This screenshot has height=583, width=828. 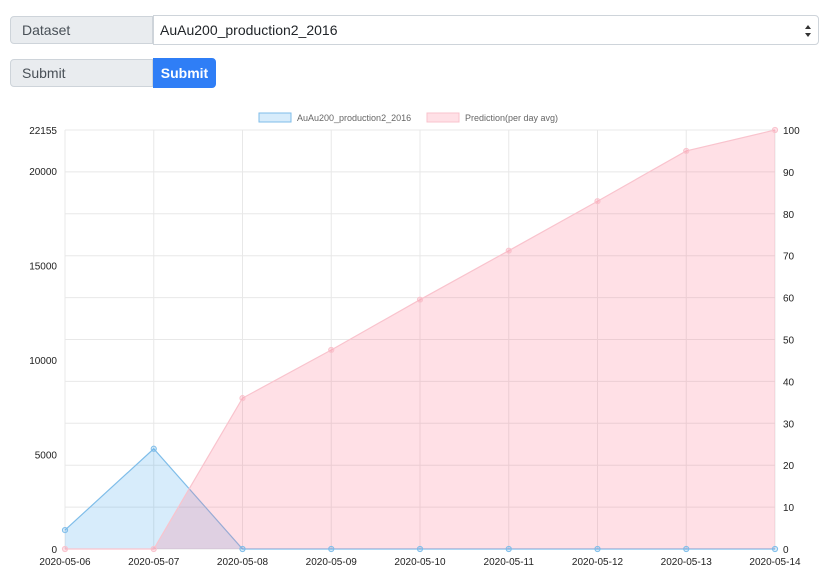 What do you see at coordinates (154, 562) in the screenshot?
I see `x-tick-label: 2020-05-07` at bounding box center [154, 562].